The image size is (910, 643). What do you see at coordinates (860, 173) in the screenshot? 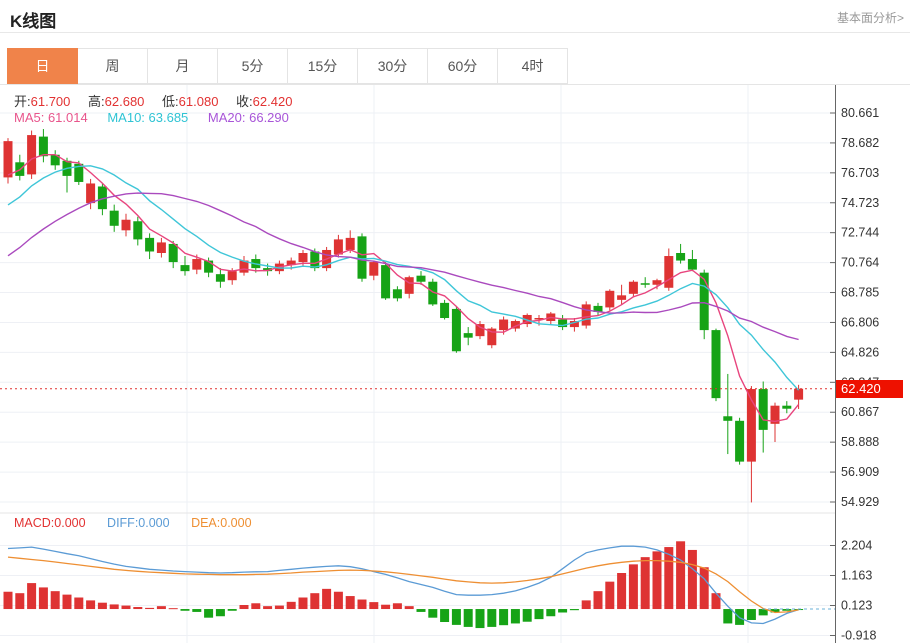
I see `tick-label: 76.703` at bounding box center [860, 173].